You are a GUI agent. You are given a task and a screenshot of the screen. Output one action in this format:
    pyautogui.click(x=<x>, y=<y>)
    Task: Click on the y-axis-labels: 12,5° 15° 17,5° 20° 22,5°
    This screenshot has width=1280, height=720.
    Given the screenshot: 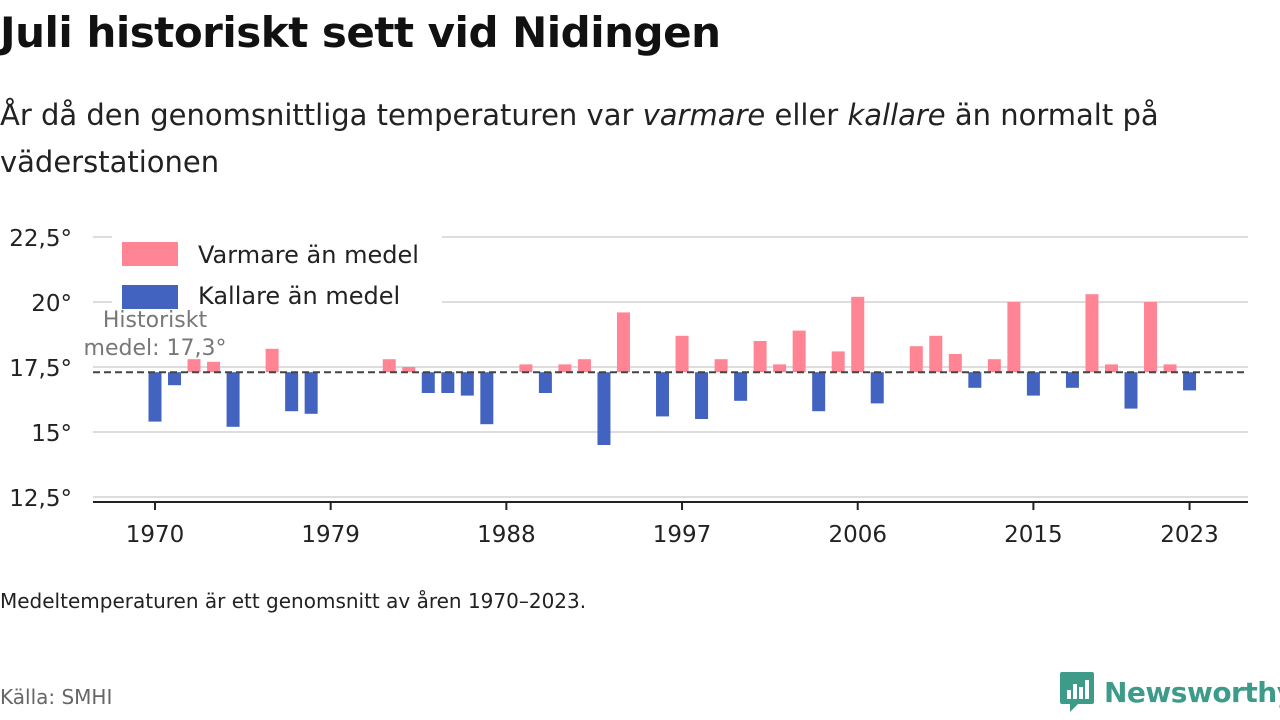 What is the action you would take?
    pyautogui.click(x=40, y=369)
    